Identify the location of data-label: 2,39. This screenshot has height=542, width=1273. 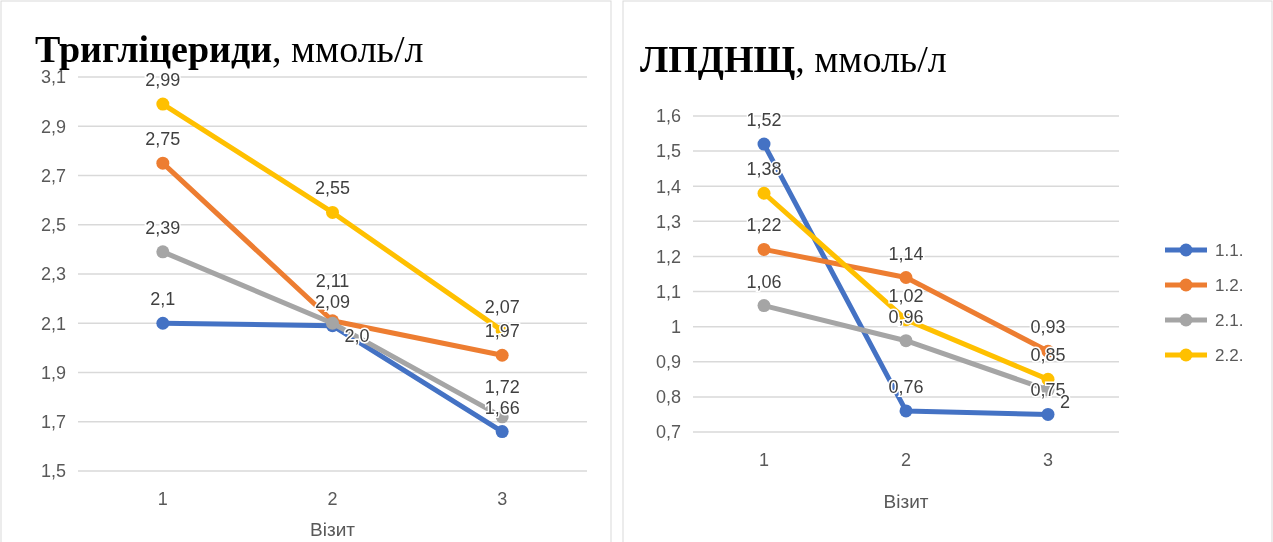
(163, 227).